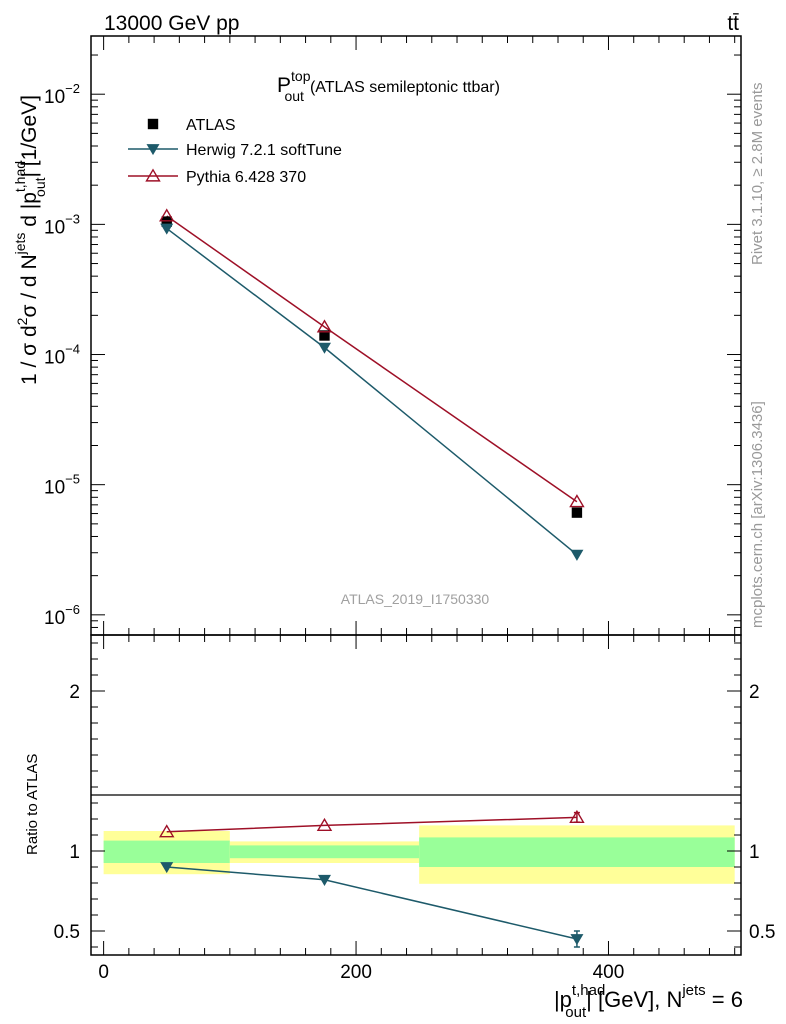 The height and width of the screenshot is (1024, 786). What do you see at coordinates (171, 23) in the screenshot?
I see `energy-label: 13000 GeV pp` at bounding box center [171, 23].